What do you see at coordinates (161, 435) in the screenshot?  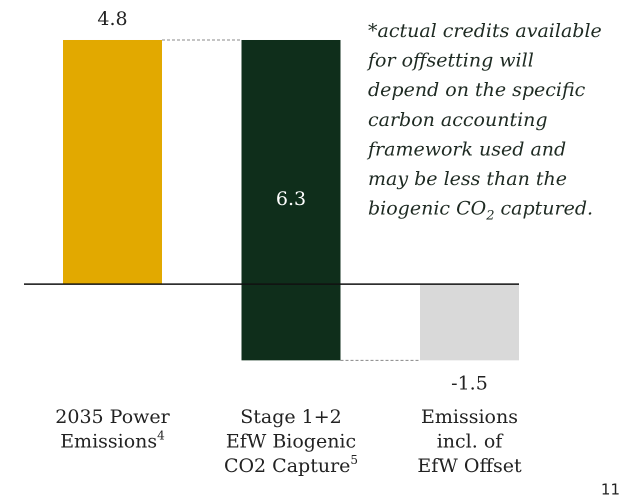 I see `footnote-mark: 4` at bounding box center [161, 435].